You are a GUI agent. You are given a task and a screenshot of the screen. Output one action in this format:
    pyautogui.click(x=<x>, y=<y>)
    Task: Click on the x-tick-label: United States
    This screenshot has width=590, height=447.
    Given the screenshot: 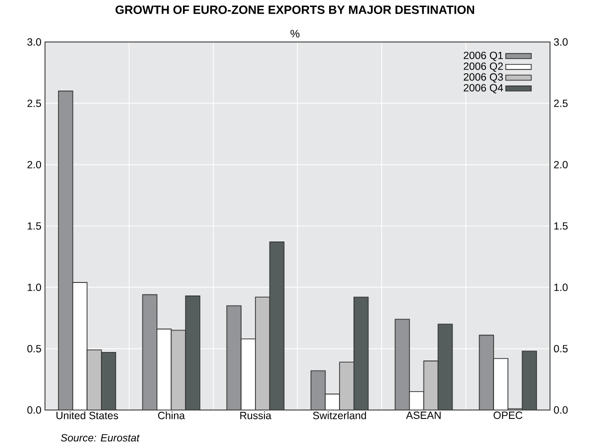 What is the action you would take?
    pyautogui.click(x=87, y=416)
    